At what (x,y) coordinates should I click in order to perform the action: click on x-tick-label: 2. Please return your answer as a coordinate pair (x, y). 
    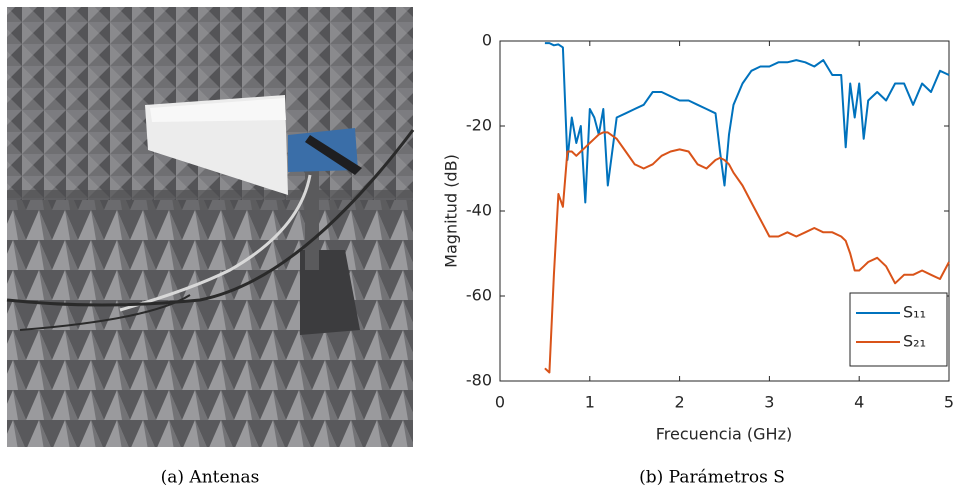
    Looking at the image, I should click on (680, 402).